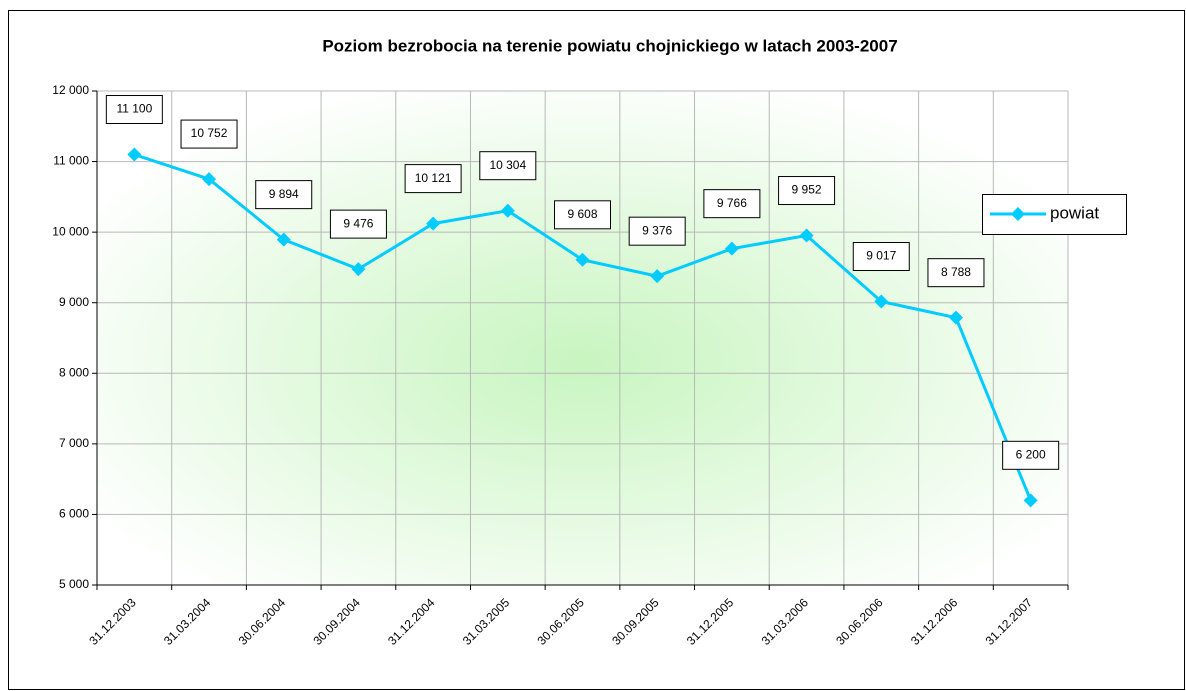 This screenshot has width=1186, height=691. I want to click on data-label: 6 200, so click(1031, 454).